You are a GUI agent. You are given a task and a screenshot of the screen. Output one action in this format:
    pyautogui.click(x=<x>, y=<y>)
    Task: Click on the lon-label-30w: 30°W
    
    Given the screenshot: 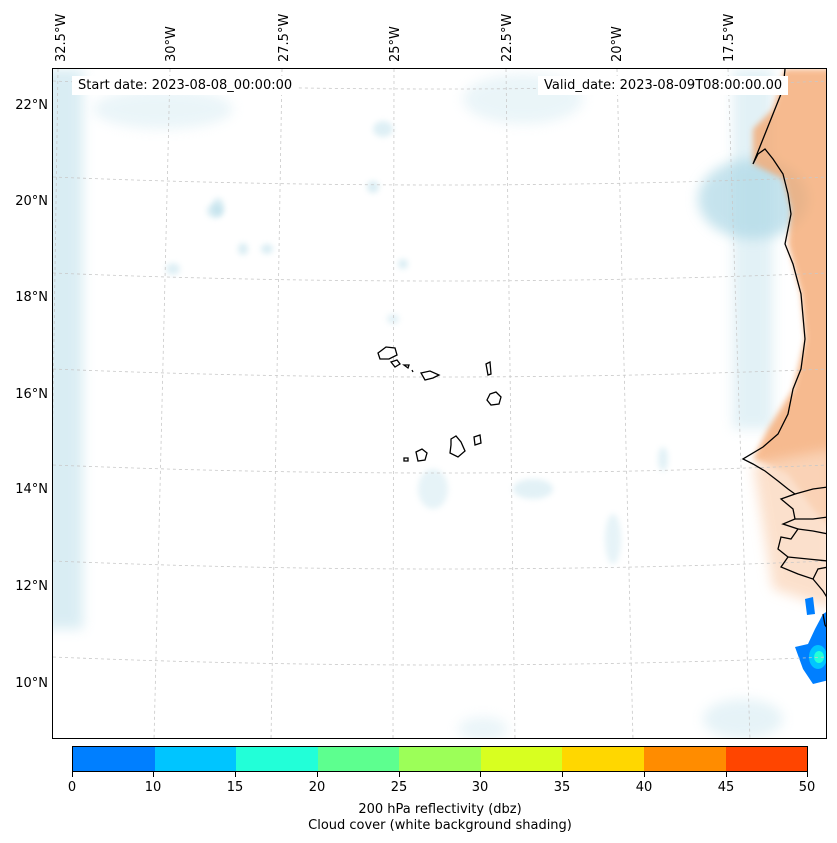 What is the action you would take?
    pyautogui.click(x=171, y=44)
    